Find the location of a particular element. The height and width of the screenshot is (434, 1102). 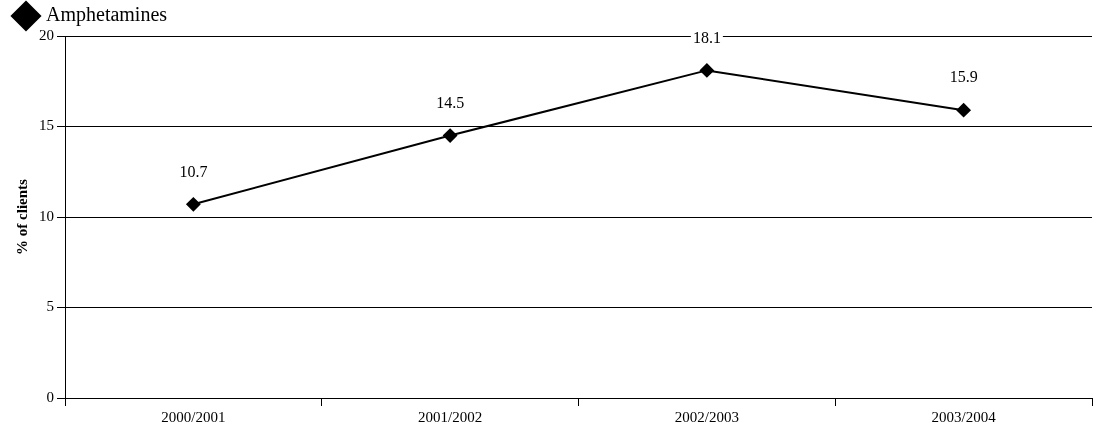

legend-label: Amphetamines is located at coordinates (107, 15).